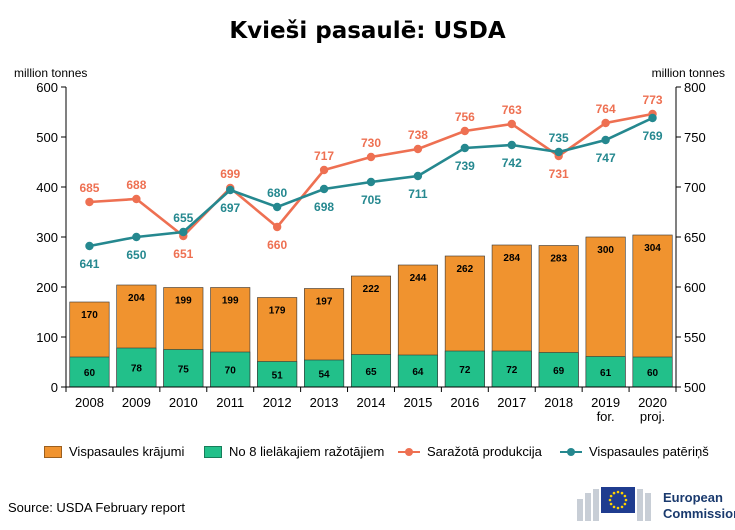  Describe the element at coordinates (183, 254) in the screenshot. I see `label-production: 651` at that location.